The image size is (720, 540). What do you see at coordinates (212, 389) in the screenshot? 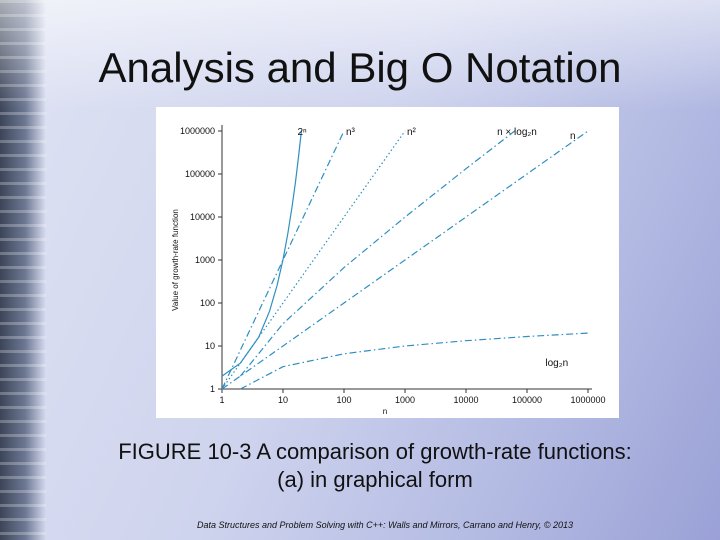
I see `y-tick-label: 1` at bounding box center [212, 389].